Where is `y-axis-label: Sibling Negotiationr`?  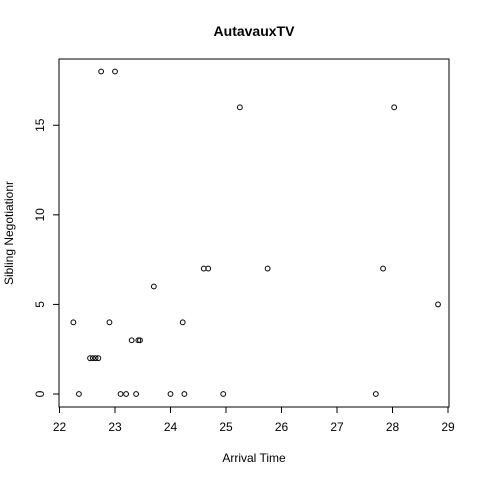 y-axis-label: Sibling Negotiationr is located at coordinates (9, 233).